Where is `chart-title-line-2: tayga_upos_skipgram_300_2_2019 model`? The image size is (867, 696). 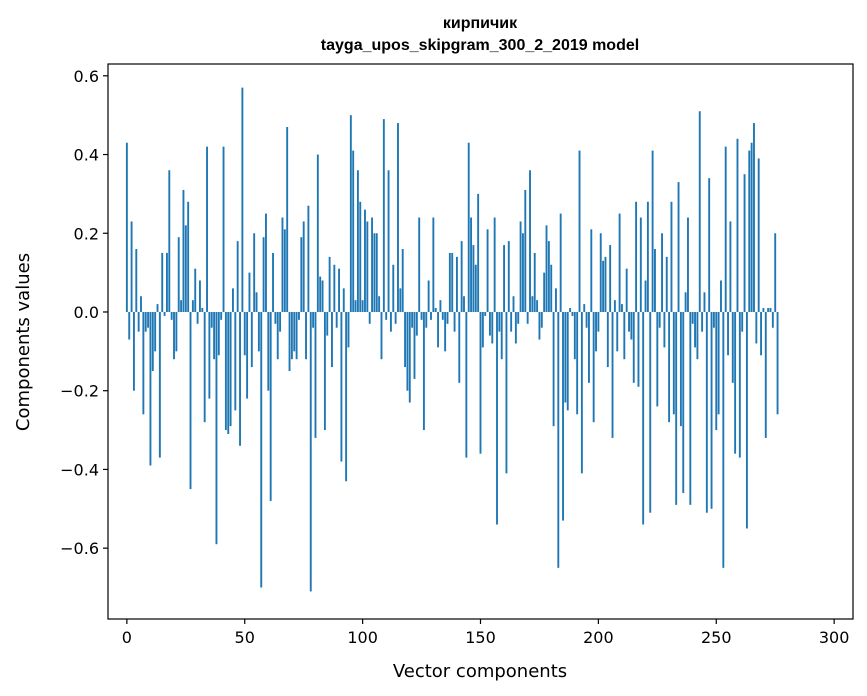
chart-title-line-2: tayga_upos_skipgram_300_2_2019 model is located at coordinates (480, 45).